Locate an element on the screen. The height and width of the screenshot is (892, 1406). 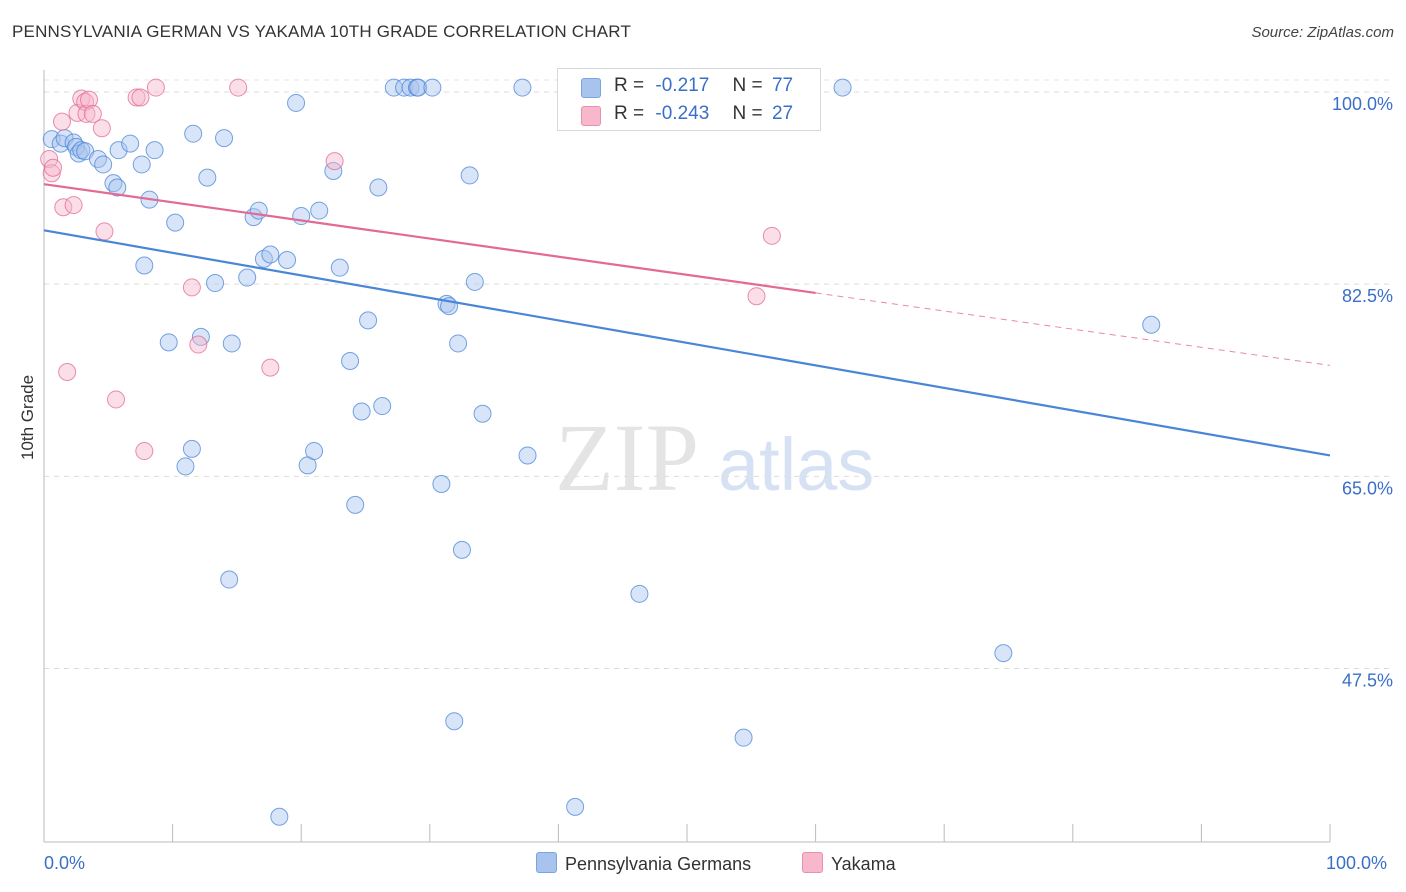
watermark-atlas: atlas is located at coordinates (796, 464).